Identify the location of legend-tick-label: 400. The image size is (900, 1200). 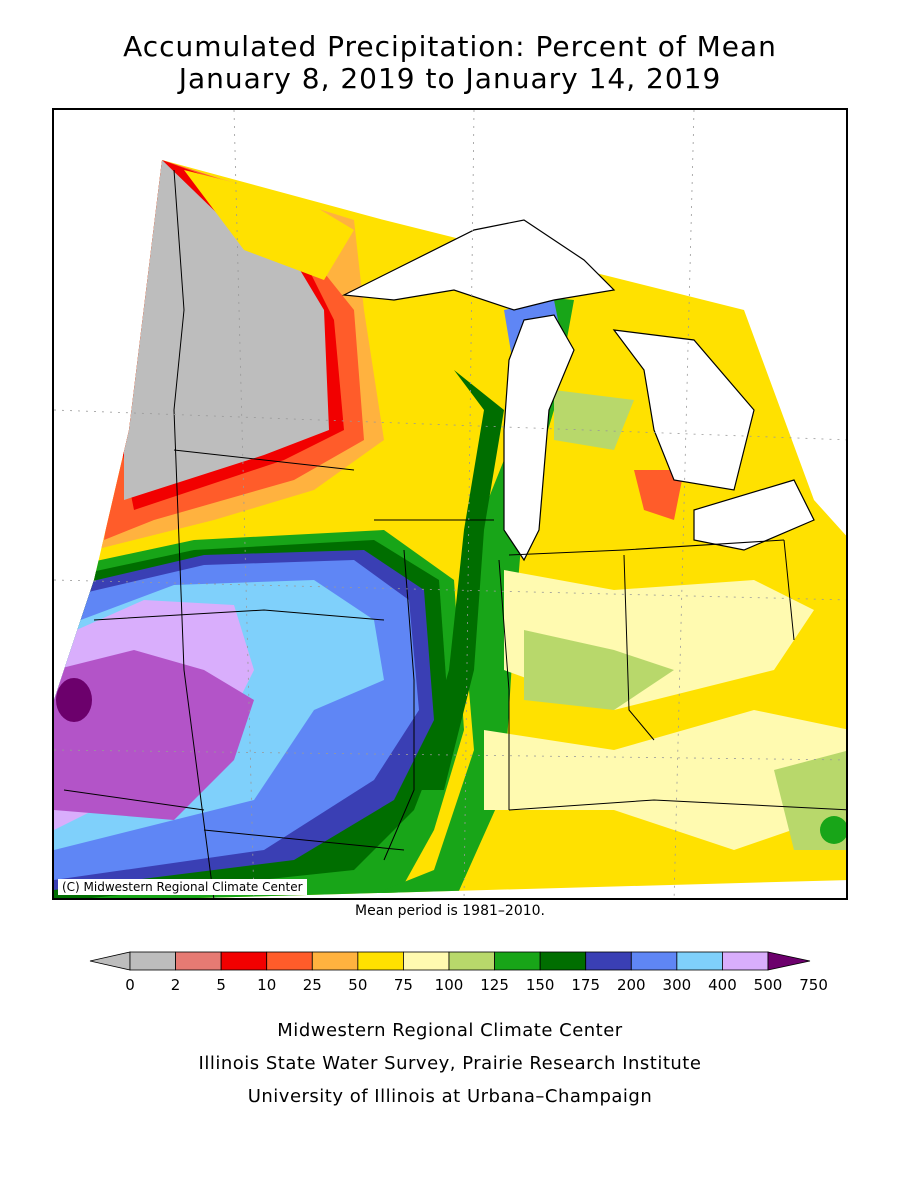
(722, 985).